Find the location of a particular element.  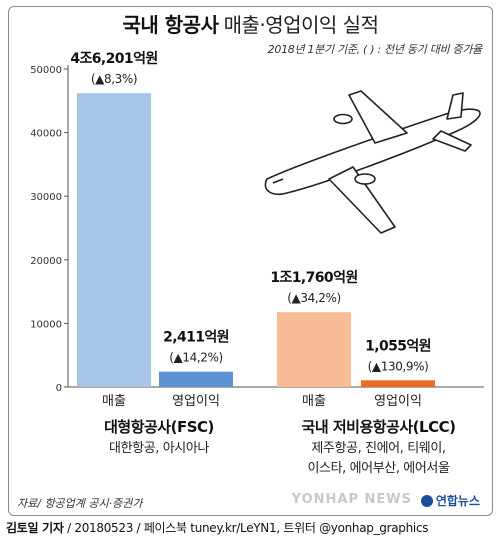

credit-name: 김토일 기자 is located at coordinates (35, 528).